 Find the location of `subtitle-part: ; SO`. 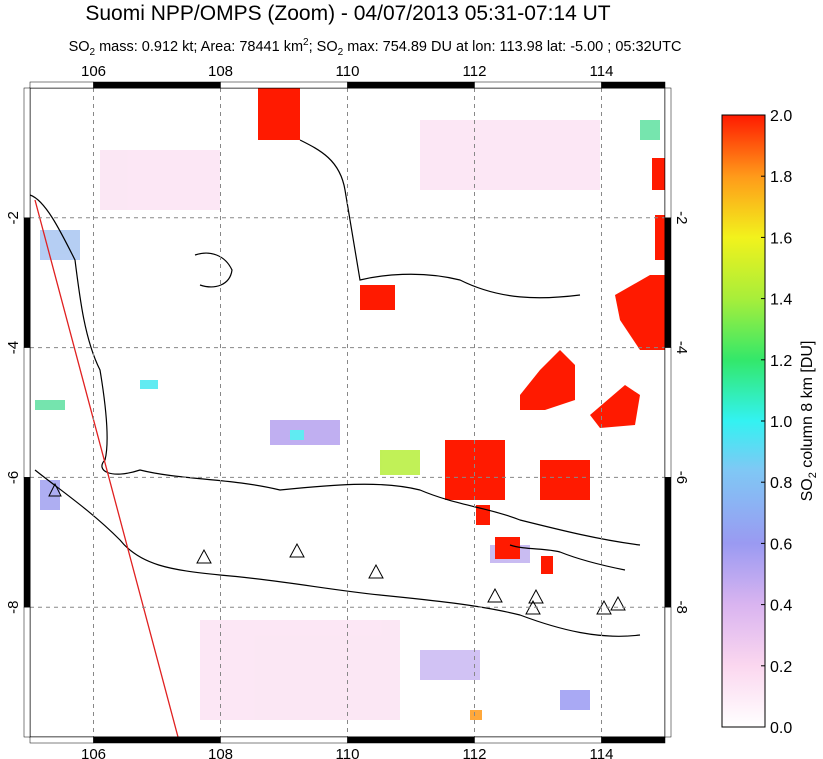

subtitle-part: ; SO is located at coordinates (323, 47).